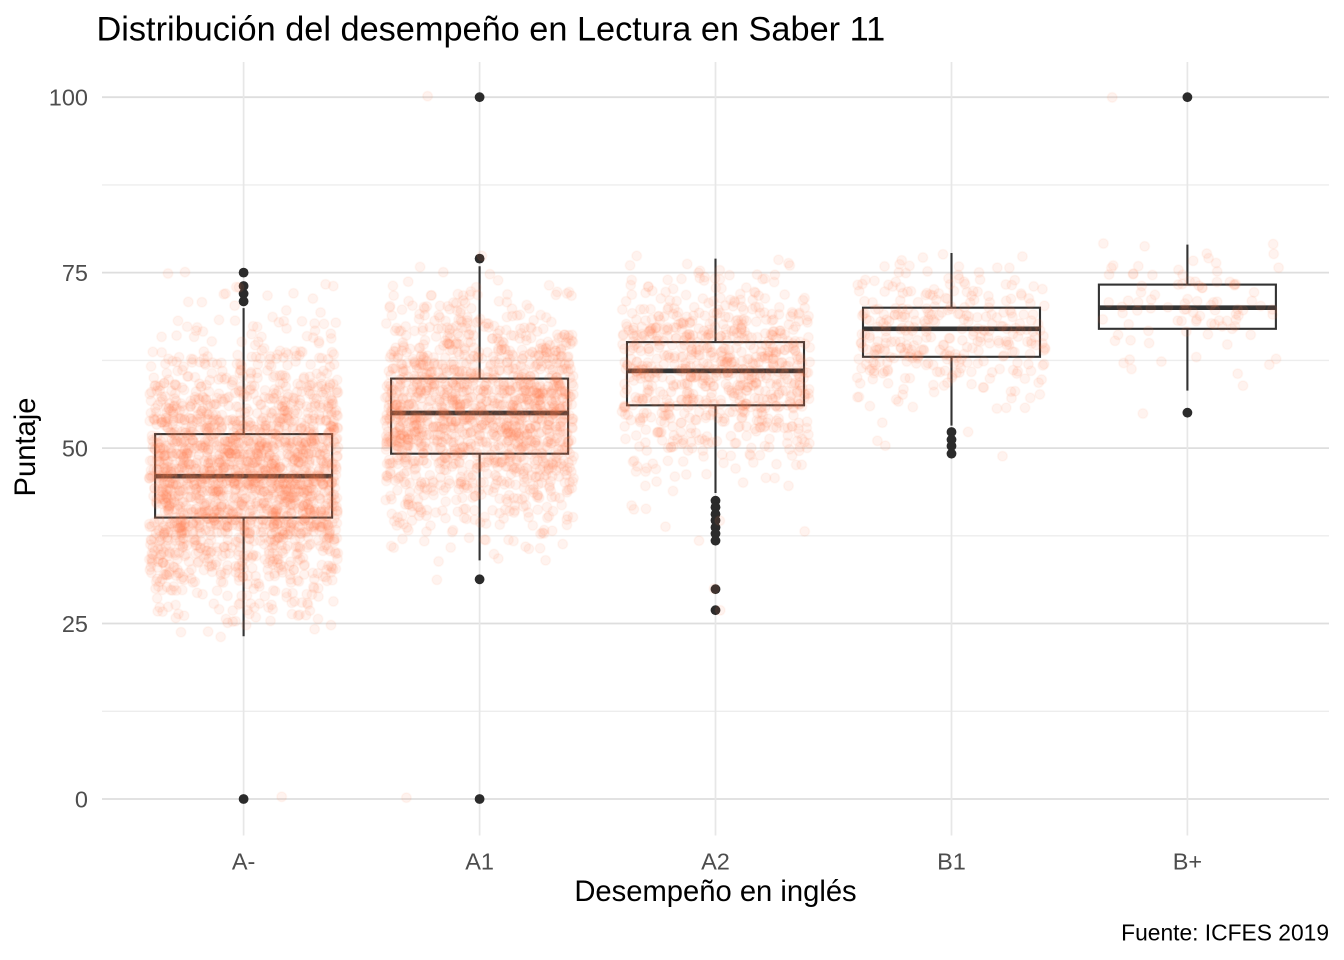 This screenshot has width=1344, height=960. I want to click on svg-text: 75, so click(75, 273).